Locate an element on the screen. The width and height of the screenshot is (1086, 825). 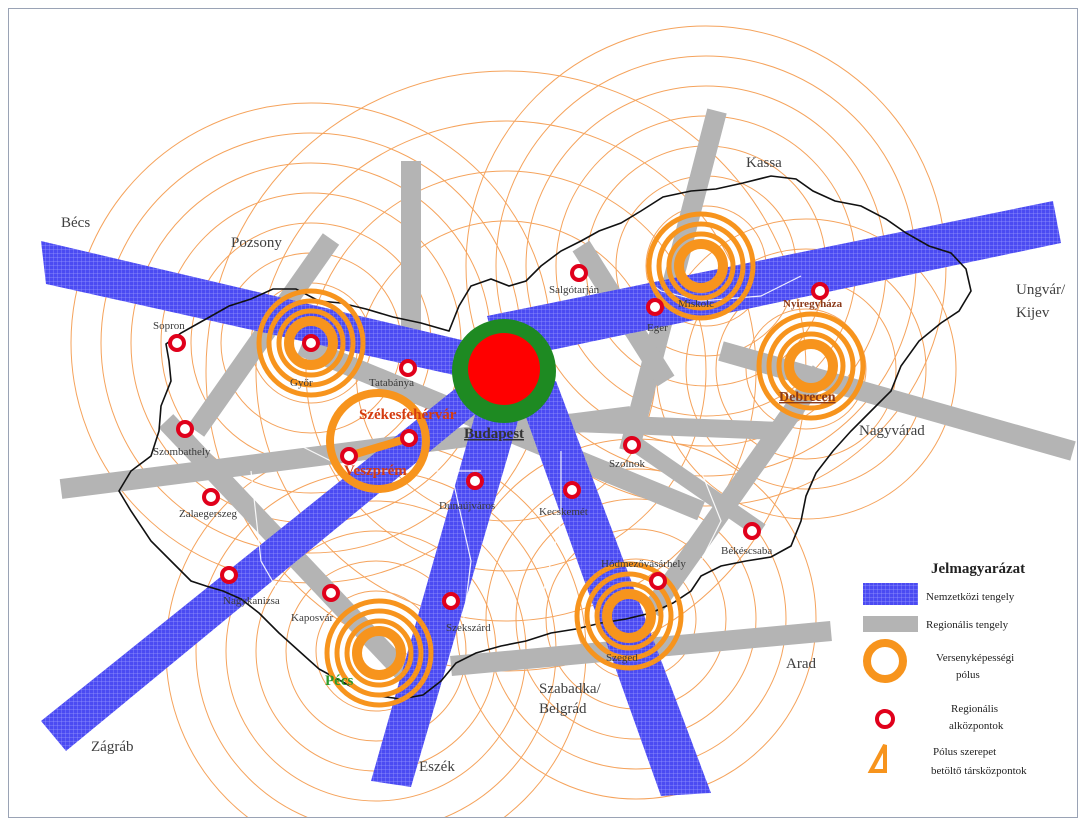
marker-bekescsaba is located at coordinates (752, 531).